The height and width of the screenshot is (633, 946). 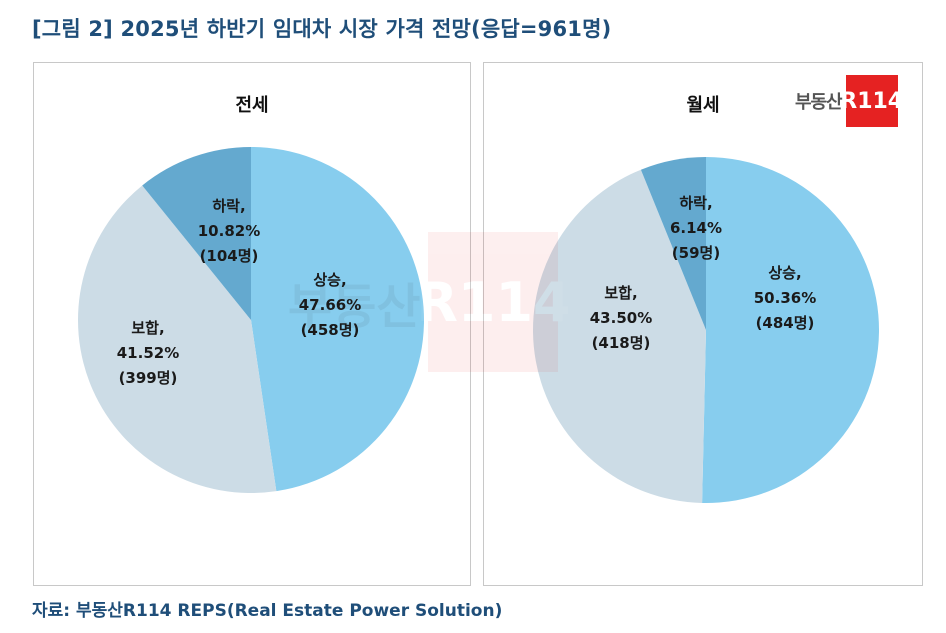 I want to click on slice-percent-label: 43.50%, so click(x=621, y=318).